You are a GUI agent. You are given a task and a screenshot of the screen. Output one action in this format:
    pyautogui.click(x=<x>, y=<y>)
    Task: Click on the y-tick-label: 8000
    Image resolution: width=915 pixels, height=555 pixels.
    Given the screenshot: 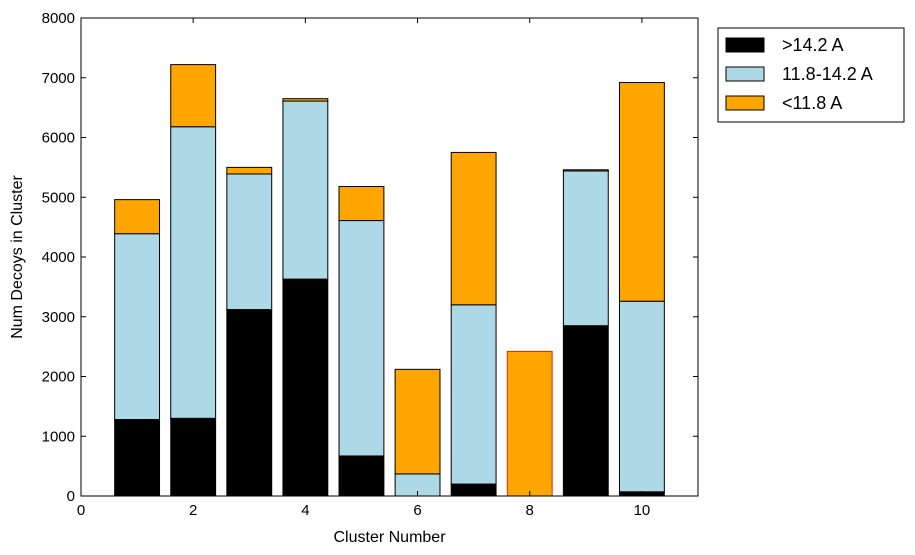 What is the action you would take?
    pyautogui.click(x=58, y=18)
    